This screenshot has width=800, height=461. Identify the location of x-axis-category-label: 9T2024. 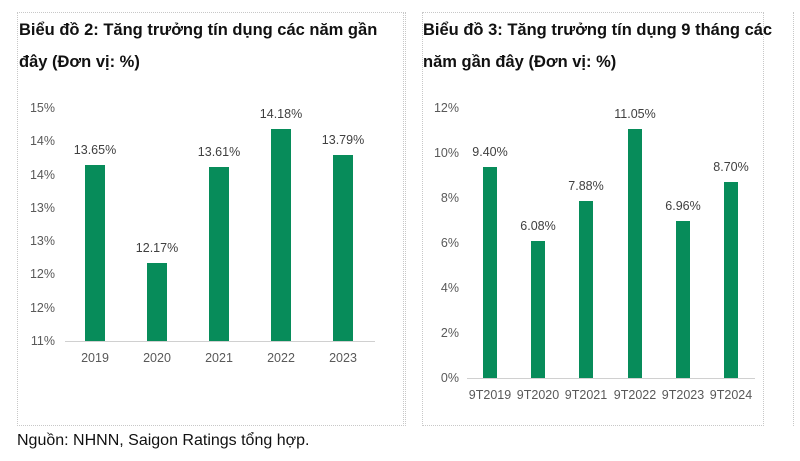
(731, 395).